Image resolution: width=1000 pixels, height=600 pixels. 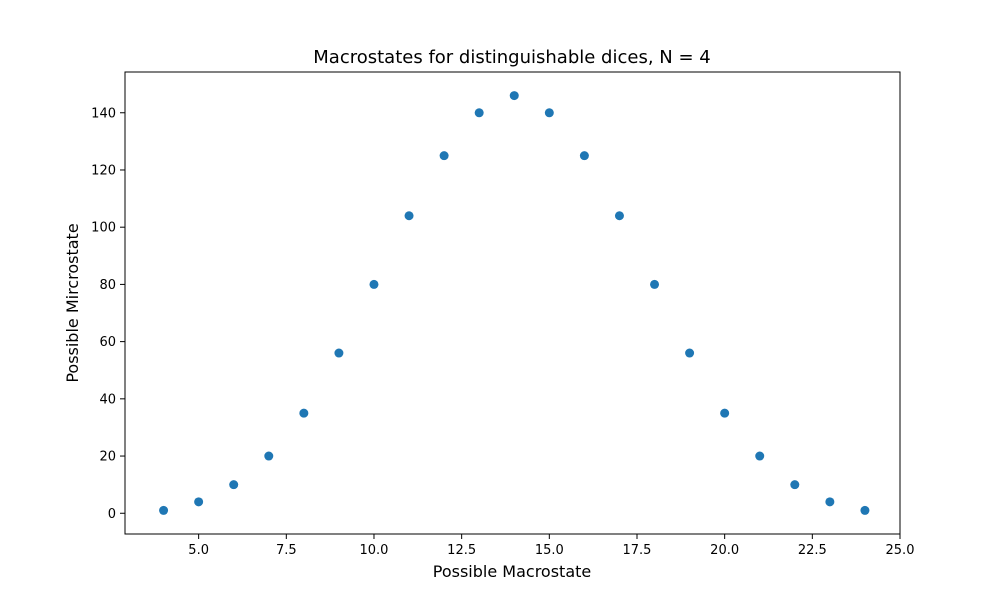 I want to click on y-tick-label: 120, so click(x=103, y=170).